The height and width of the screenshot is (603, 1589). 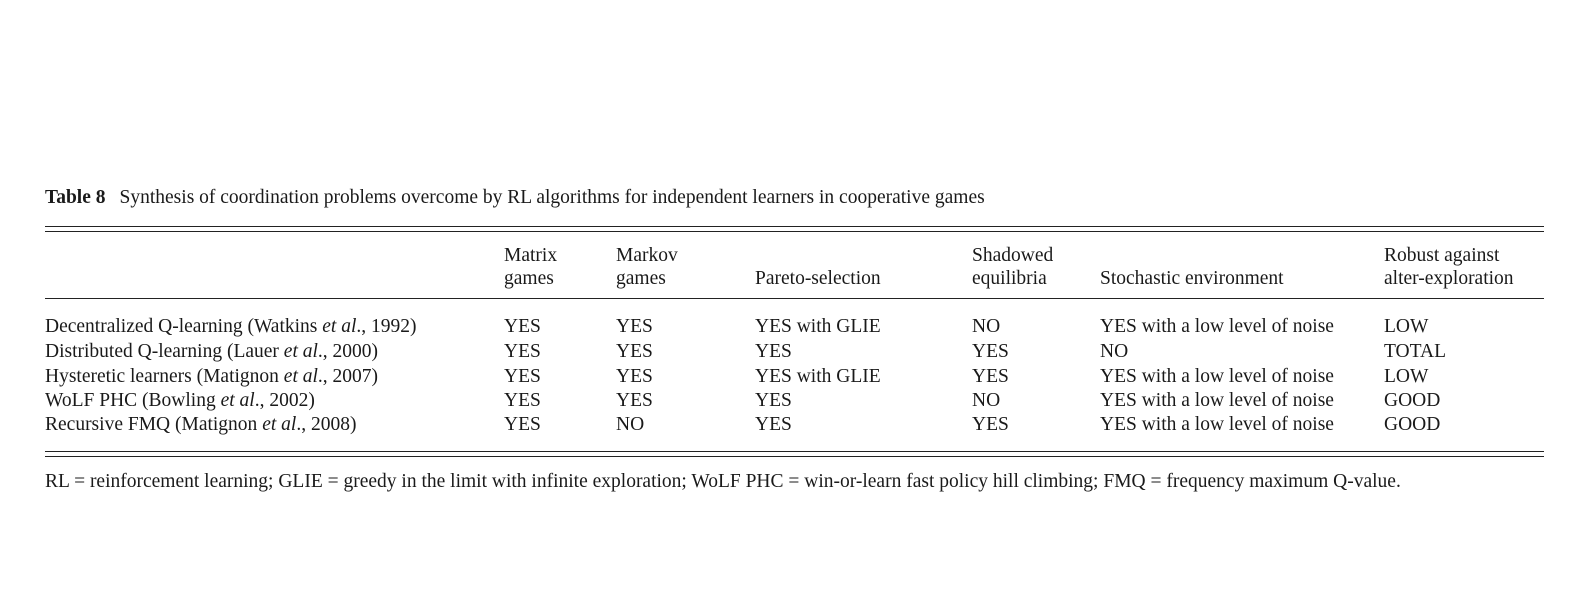 What do you see at coordinates (1449, 267) in the screenshot?
I see `column-header-robust-alter-exploration: Robust against alter-exploration` at bounding box center [1449, 267].